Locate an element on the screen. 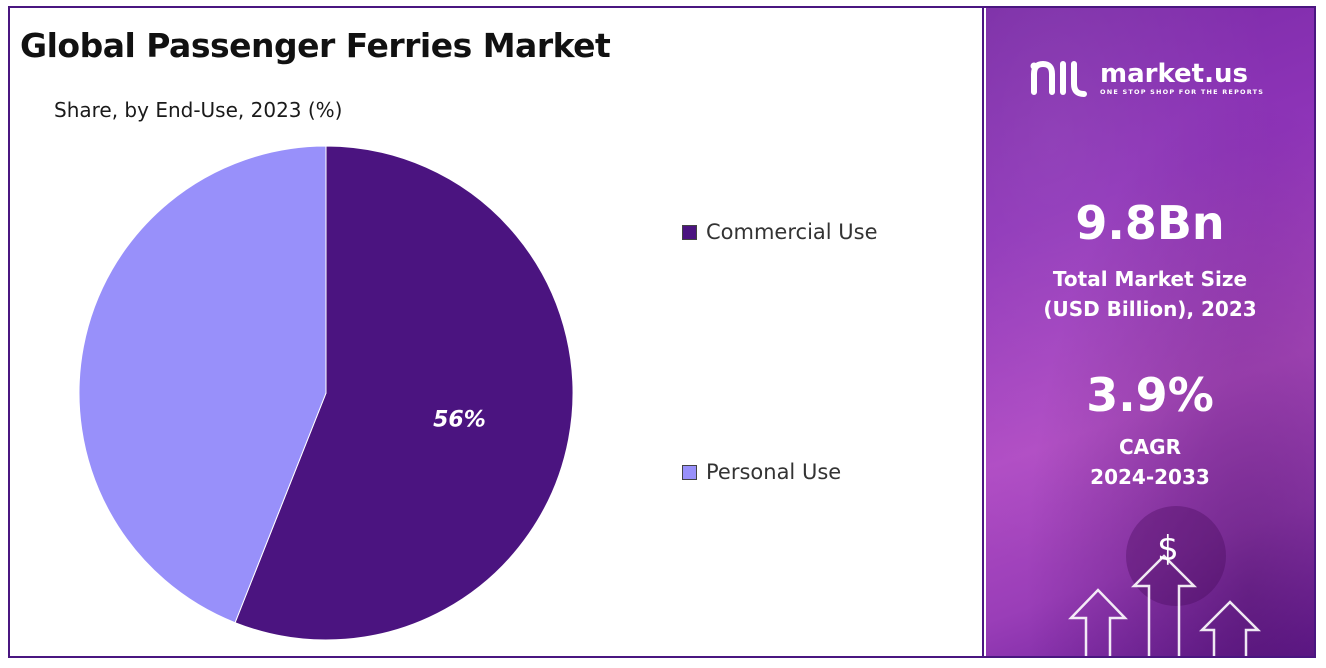 The height and width of the screenshot is (668, 1326). logo-tagline: ONE STOP SHOP FOR THE REPORTS is located at coordinates (1182, 92).